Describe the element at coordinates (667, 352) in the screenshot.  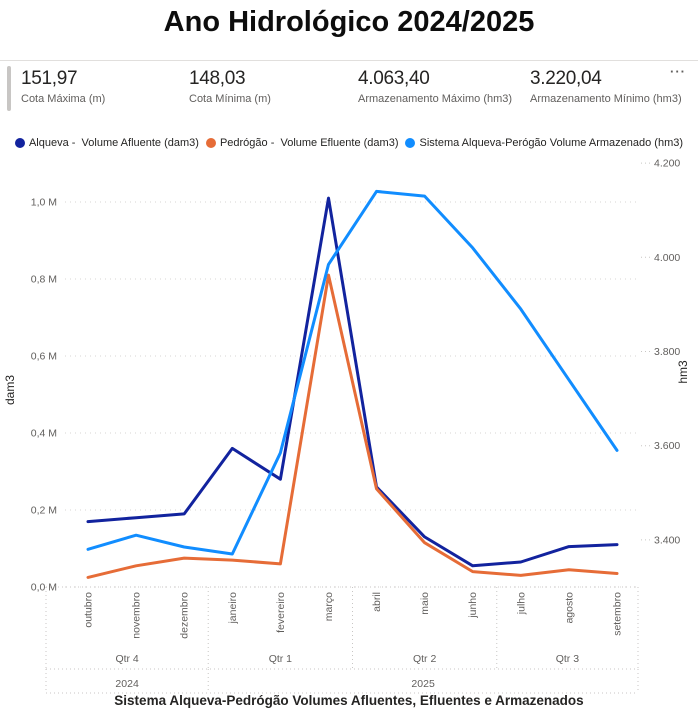
I see `right-axis-tick-label: 3.800` at that location.